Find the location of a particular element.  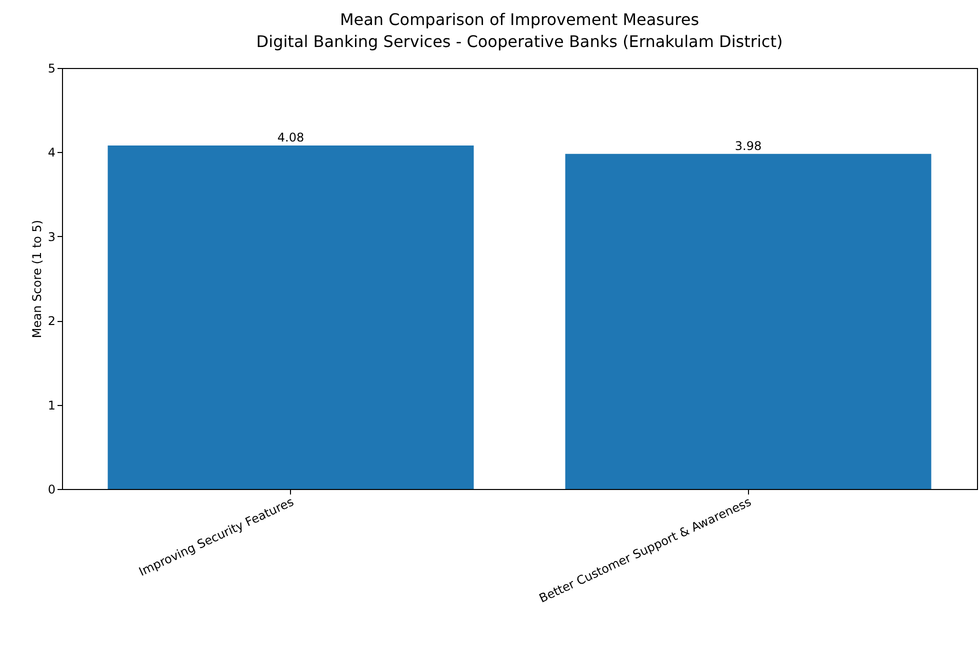

y-tick-label: 2 is located at coordinates (52, 321).